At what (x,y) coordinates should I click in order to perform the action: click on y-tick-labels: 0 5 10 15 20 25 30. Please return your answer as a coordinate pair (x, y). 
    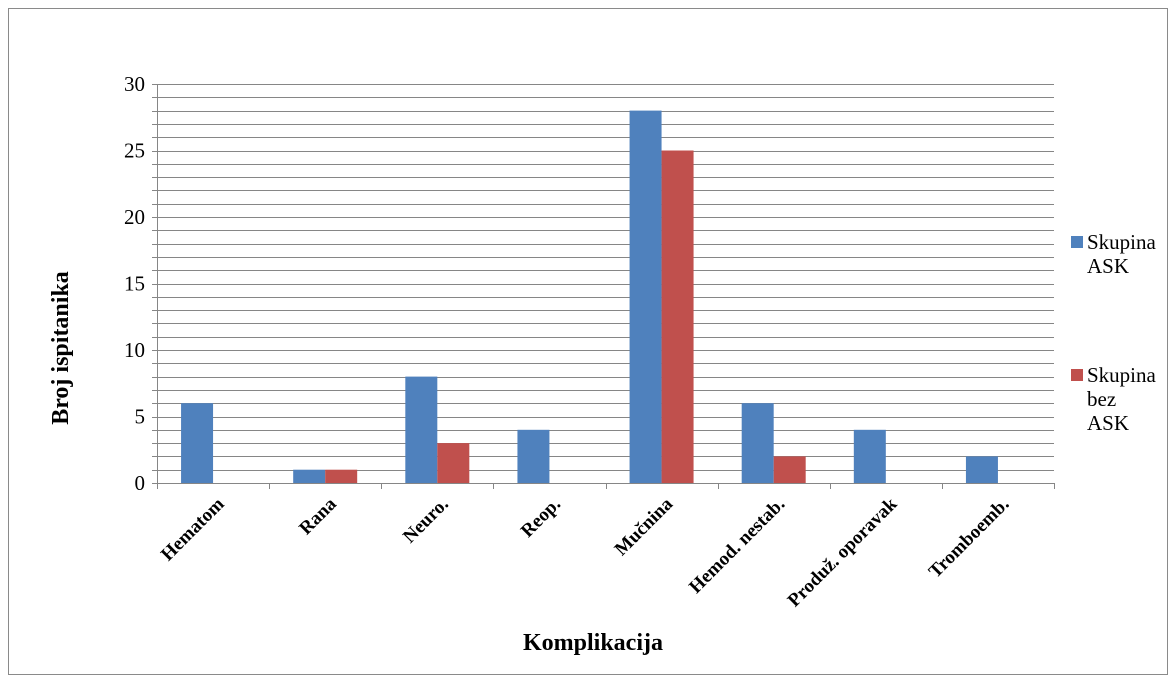
    Looking at the image, I should click on (134, 283).